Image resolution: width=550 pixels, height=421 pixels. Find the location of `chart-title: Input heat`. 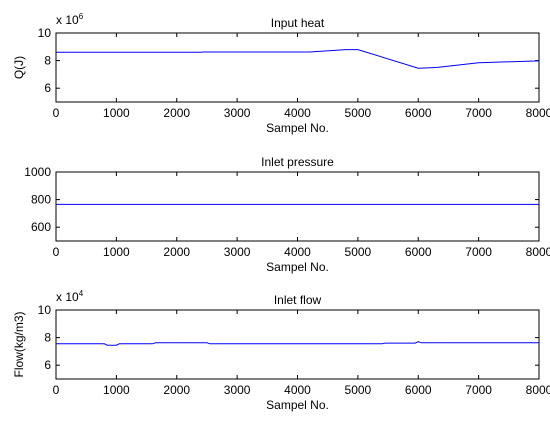

chart-title: Input heat is located at coordinates (298, 23).